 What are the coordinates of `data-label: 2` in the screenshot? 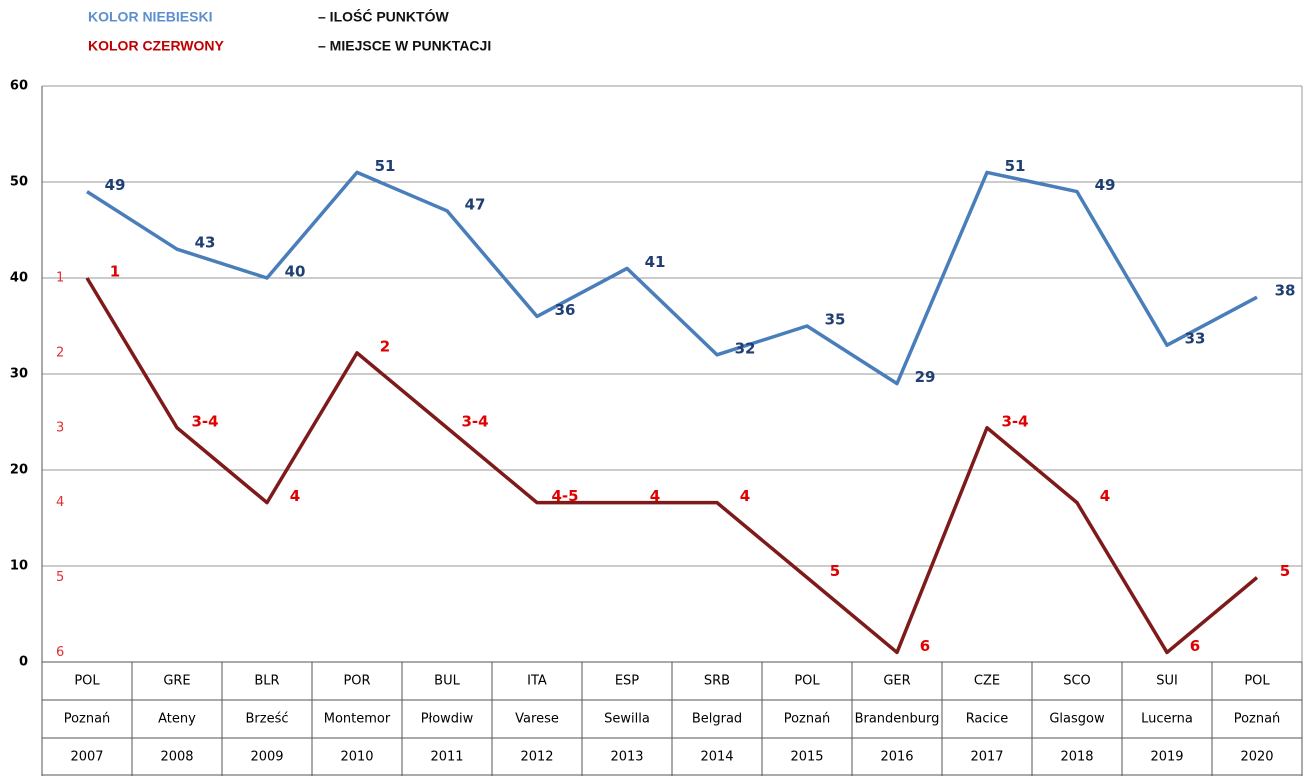 It's located at (385, 346).